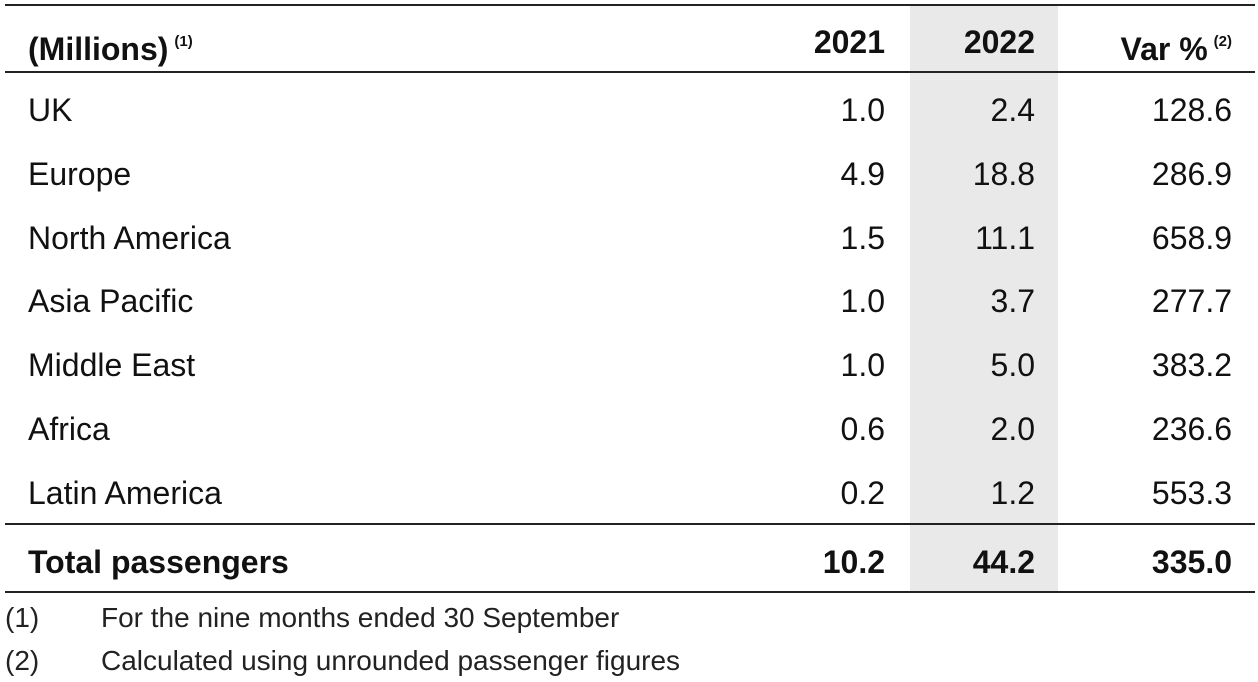 Image resolution: width=1258 pixels, height=682 pixels. I want to click on column-shade, so click(984, 298).